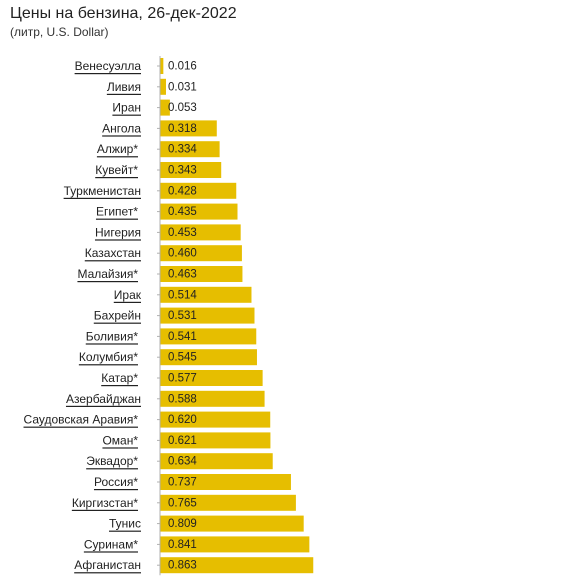 The height and width of the screenshot is (581, 561). I want to click on category-label: Россия*, so click(116, 482).